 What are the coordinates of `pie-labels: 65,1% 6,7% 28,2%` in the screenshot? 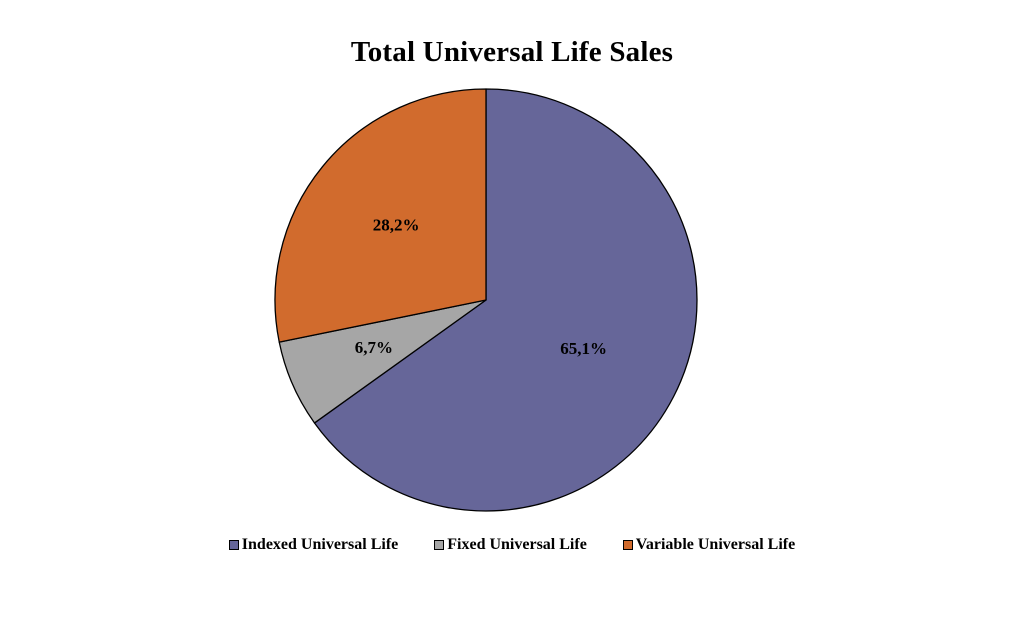 It's located at (481, 286).